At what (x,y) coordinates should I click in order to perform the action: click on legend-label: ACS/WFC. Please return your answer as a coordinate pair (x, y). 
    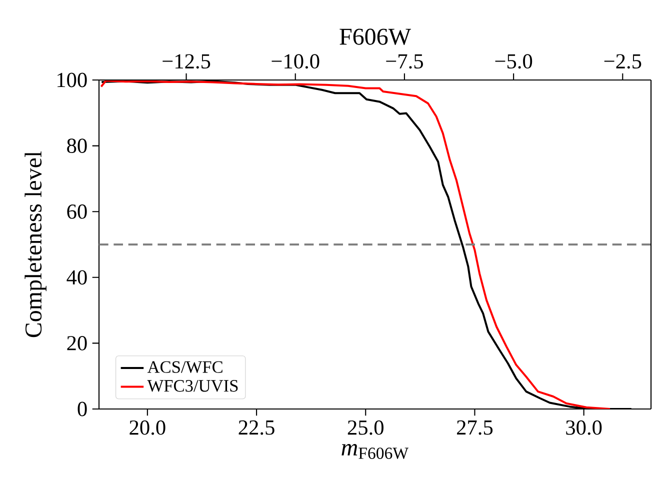
    Looking at the image, I should click on (184, 367).